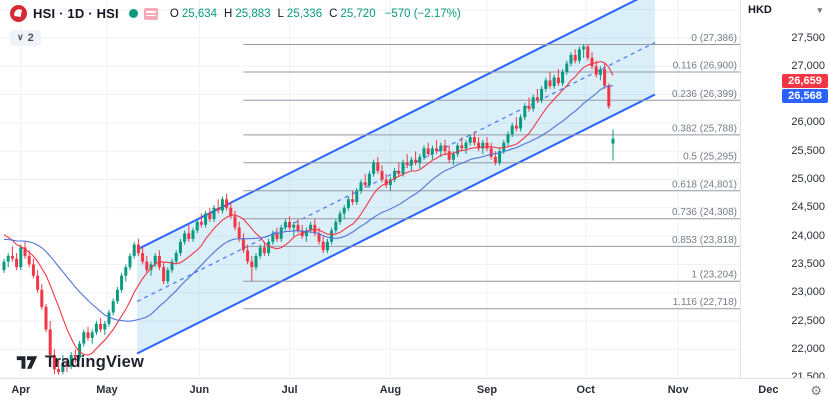 The height and width of the screenshot is (402, 829). What do you see at coordinates (133, 13) in the screenshot?
I see `status-dot-icon` at bounding box center [133, 13].